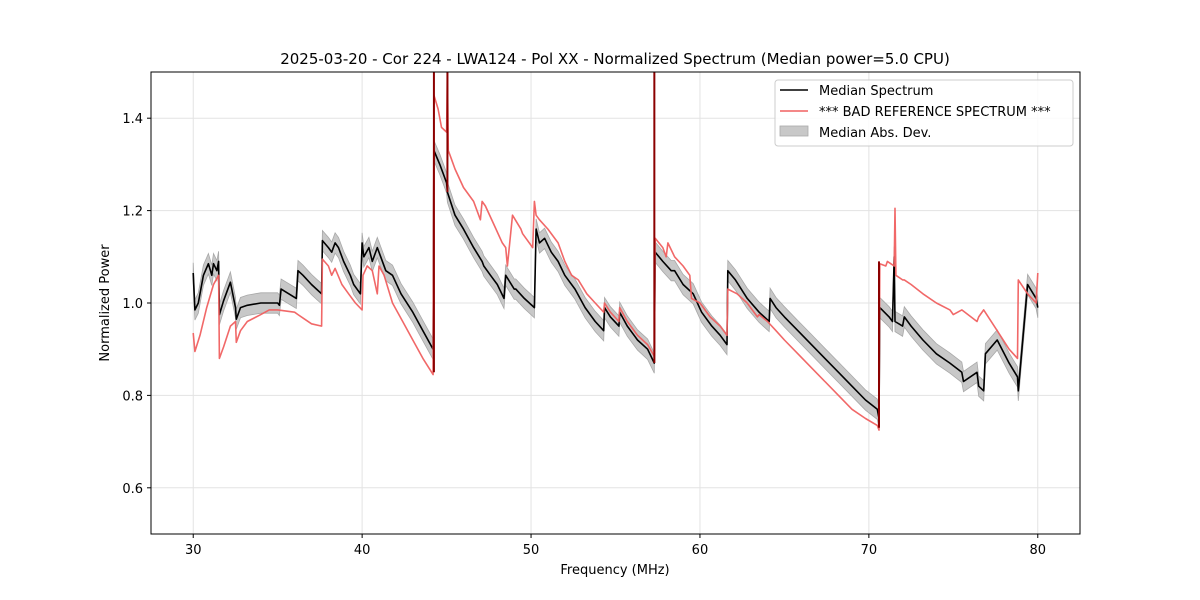 The width and height of the screenshot is (1200, 600). I want to click on y-tick-label: 1.0, so click(132, 304).